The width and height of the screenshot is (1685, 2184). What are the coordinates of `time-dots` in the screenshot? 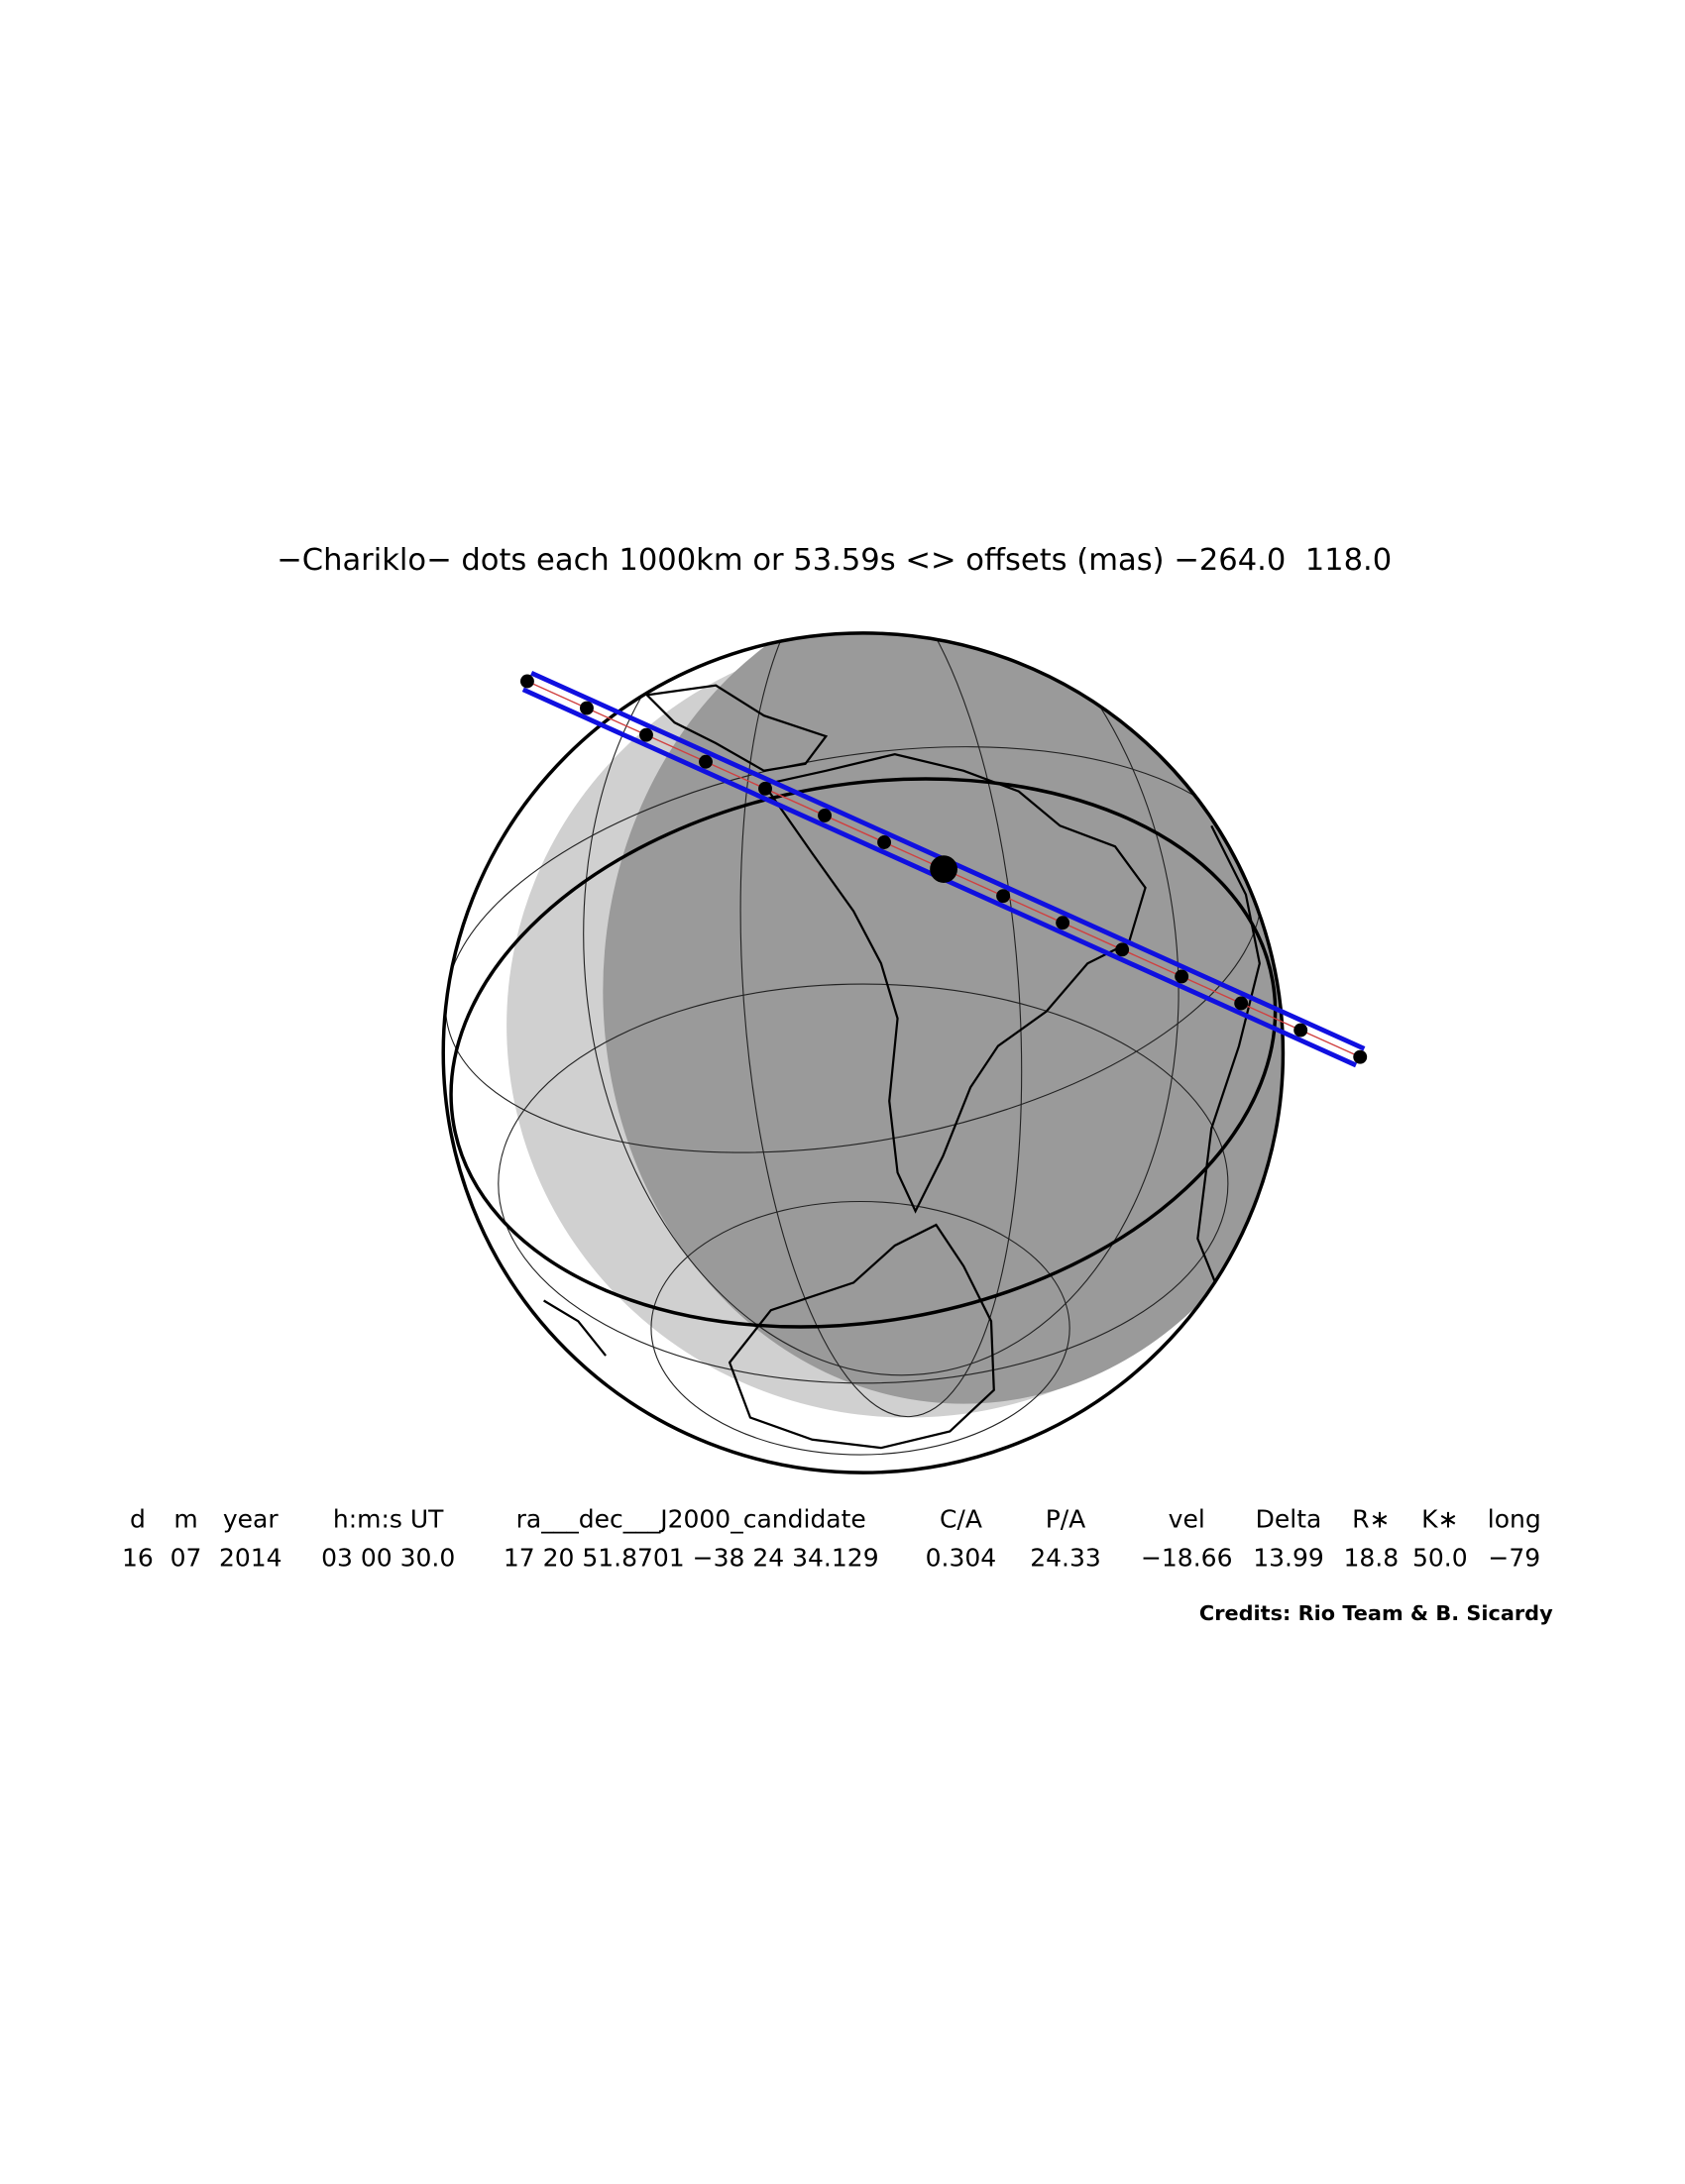 It's located at (944, 869).